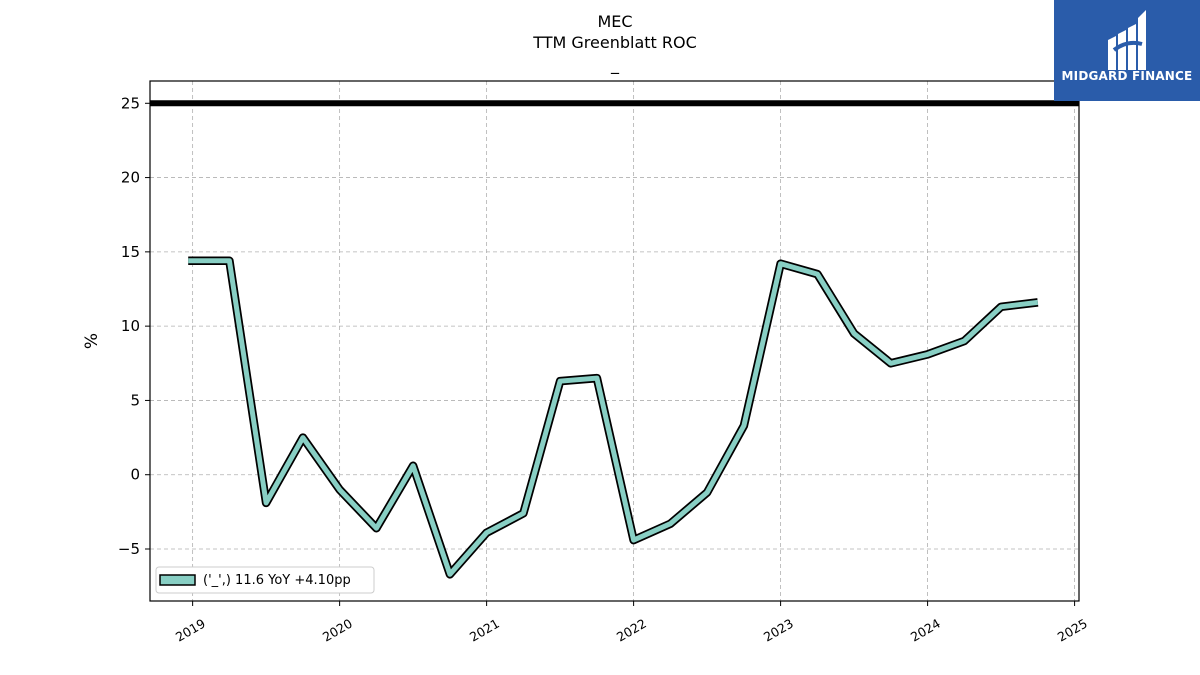 This screenshot has height=675, width=1200. Describe the element at coordinates (130, 326) in the screenshot. I see `y-tick-label: 10` at that location.